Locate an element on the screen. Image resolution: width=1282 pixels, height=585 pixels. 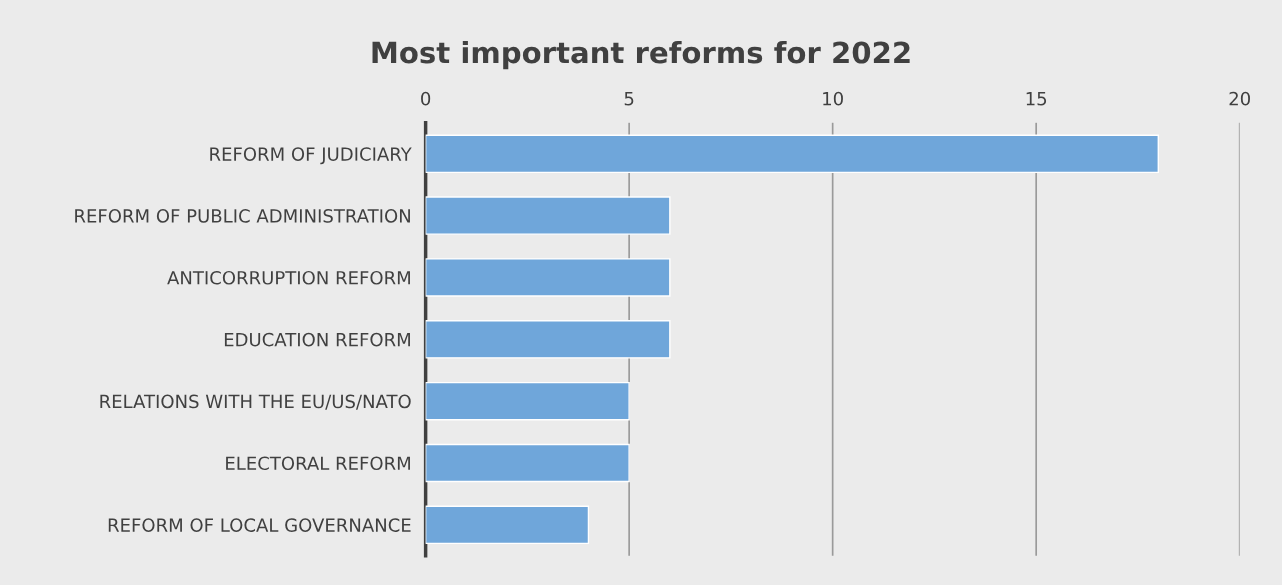
x-tick-label: 10 is located at coordinates (833, 98).